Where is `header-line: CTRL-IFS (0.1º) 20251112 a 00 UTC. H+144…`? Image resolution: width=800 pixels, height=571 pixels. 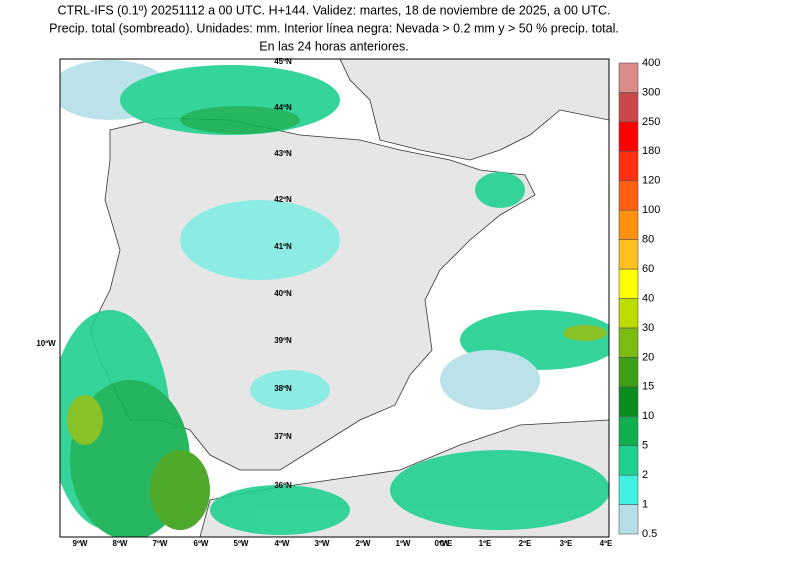
header-line: CTRL-IFS (0.1º) 20251112 a 00 UTC. H+144… is located at coordinates (333, 10).